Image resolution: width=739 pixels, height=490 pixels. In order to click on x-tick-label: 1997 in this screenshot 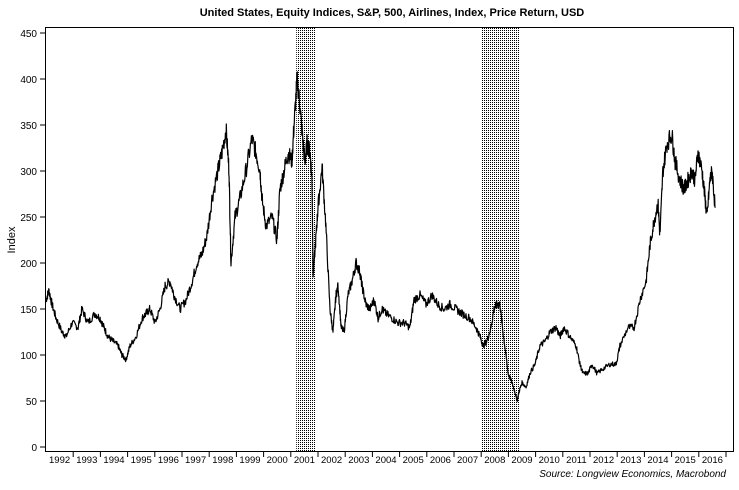, I will do `click(195, 460)`.